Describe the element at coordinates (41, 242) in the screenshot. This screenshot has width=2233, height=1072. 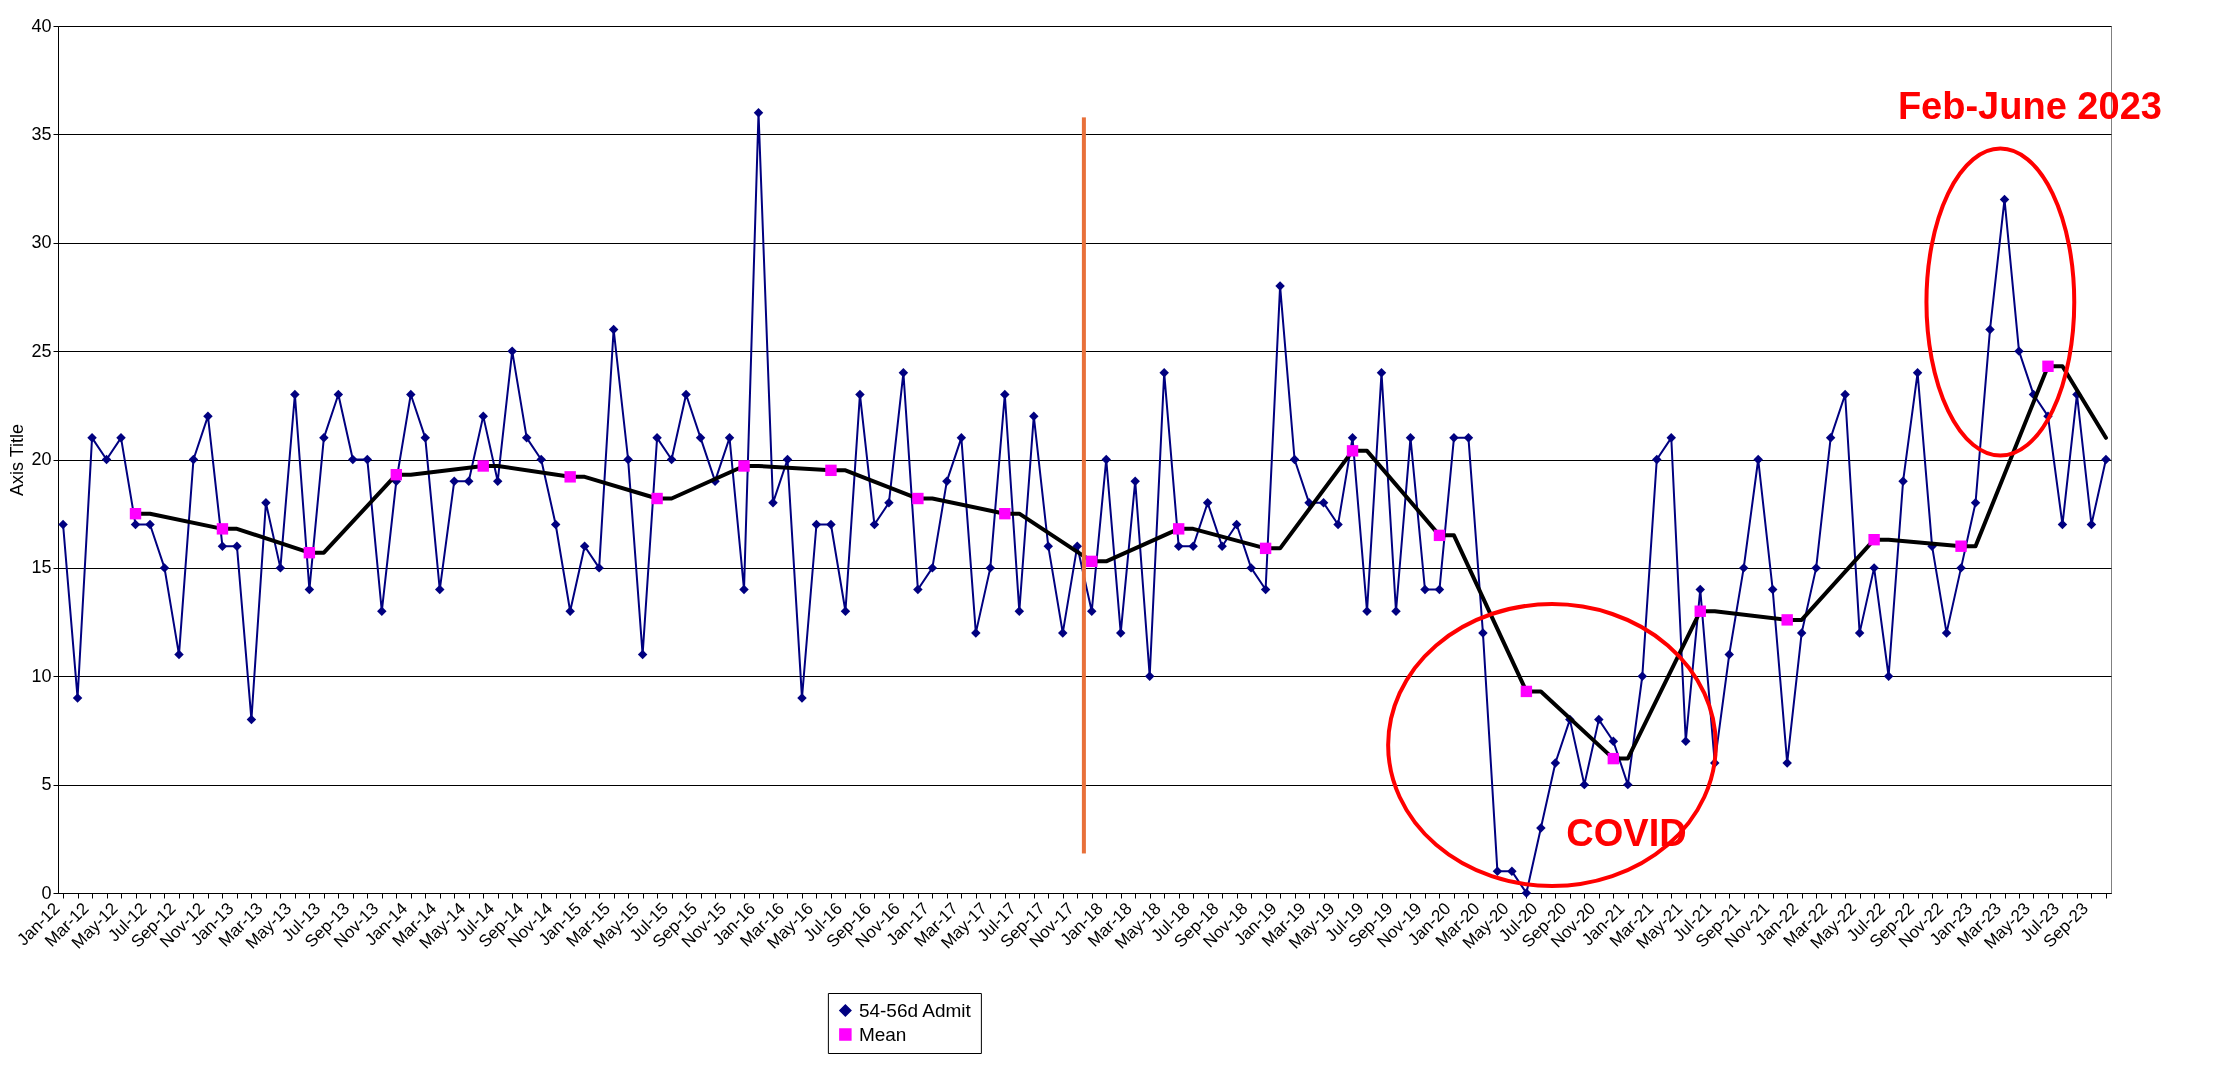
I see `y-tick-label: 30` at that location.